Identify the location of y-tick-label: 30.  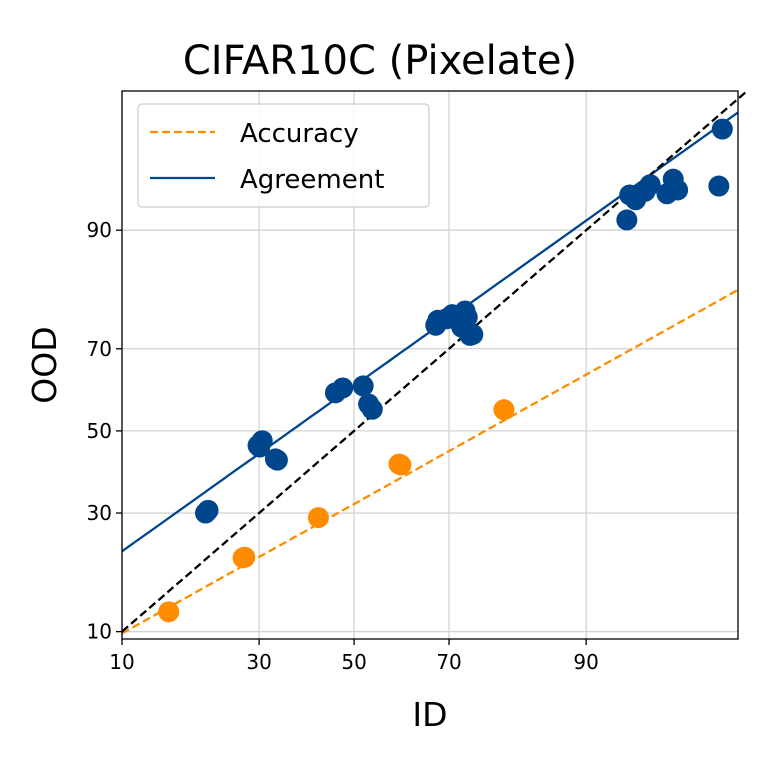
(99, 513).